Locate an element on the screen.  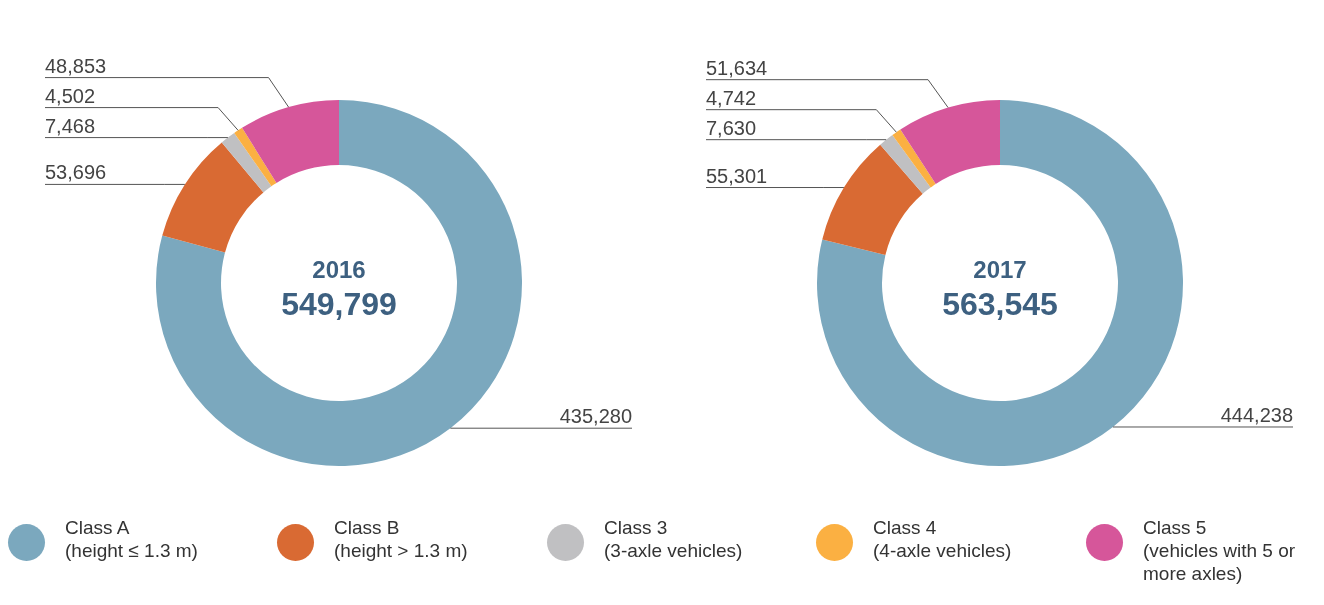
data-label: 53,696 is located at coordinates (76, 172).